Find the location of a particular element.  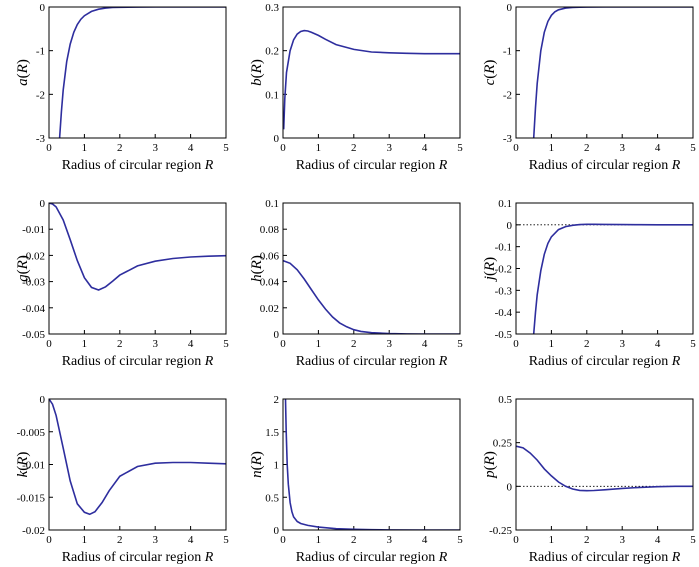

y-tick-label: -0.4 is located at coordinates (504, 313).